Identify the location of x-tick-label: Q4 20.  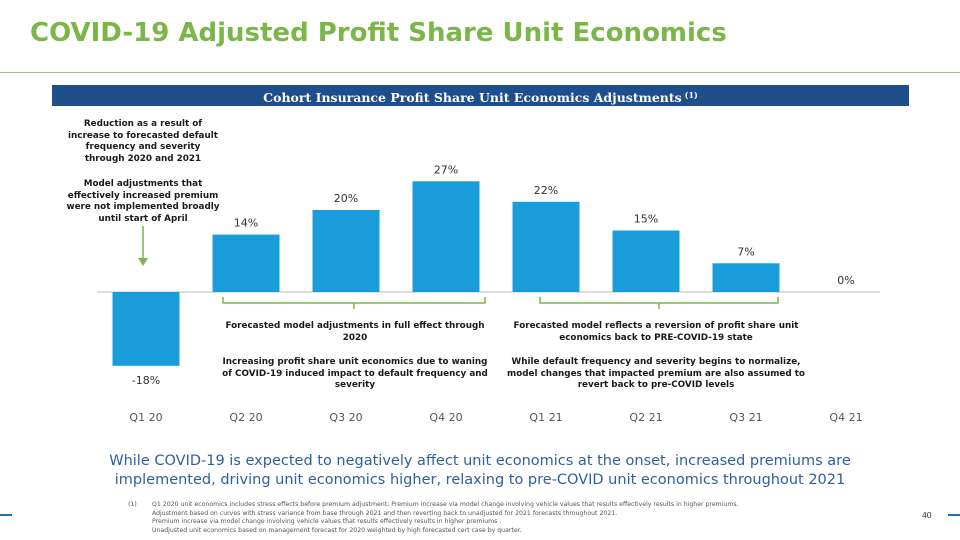
(445, 417).